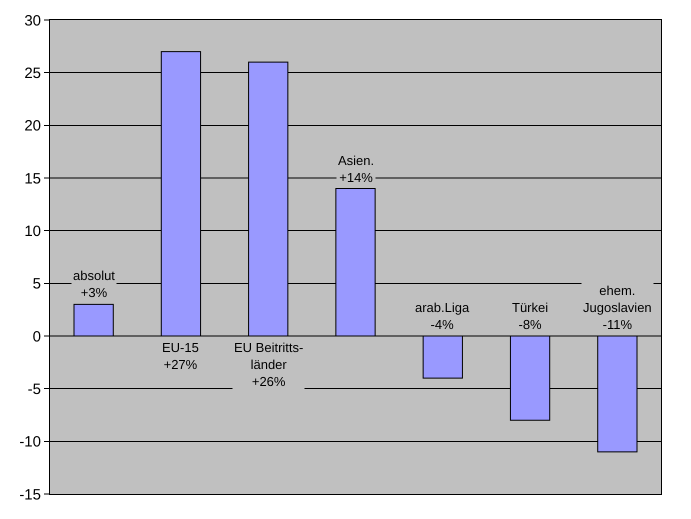 The height and width of the screenshot is (519, 691). Describe the element at coordinates (269, 364) in the screenshot. I see `data-label: EU Beitritts- länder +26%` at that location.